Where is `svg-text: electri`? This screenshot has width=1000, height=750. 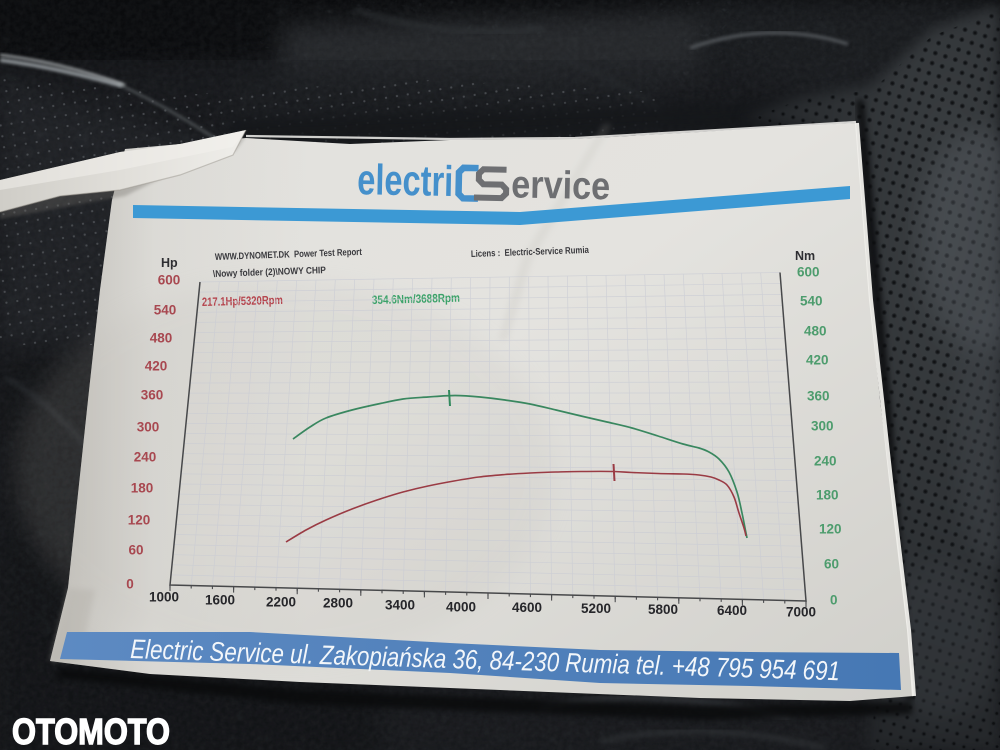 svg-text: electri is located at coordinates (405, 181).